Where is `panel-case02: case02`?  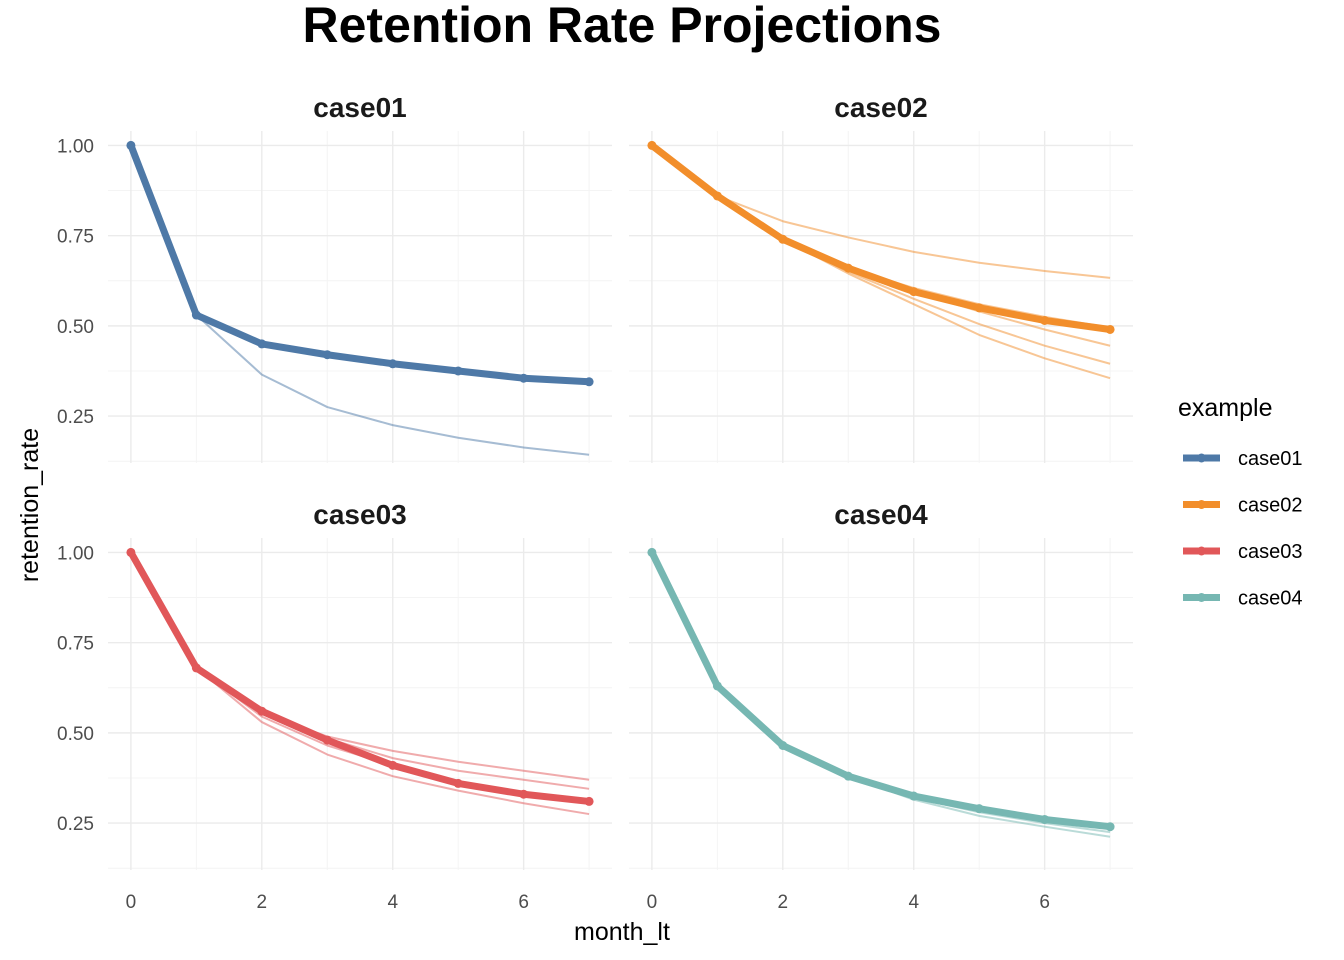 panel-case02: case02 is located at coordinates (881, 277).